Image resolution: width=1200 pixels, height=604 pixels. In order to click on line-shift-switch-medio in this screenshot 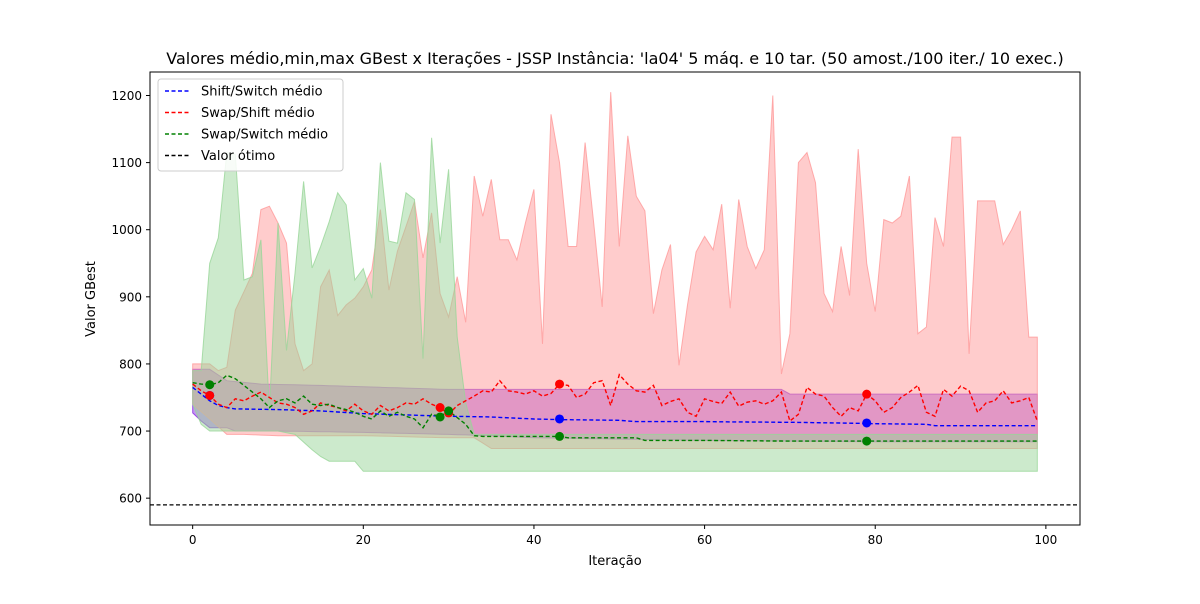, I will do `click(615, 406)`.